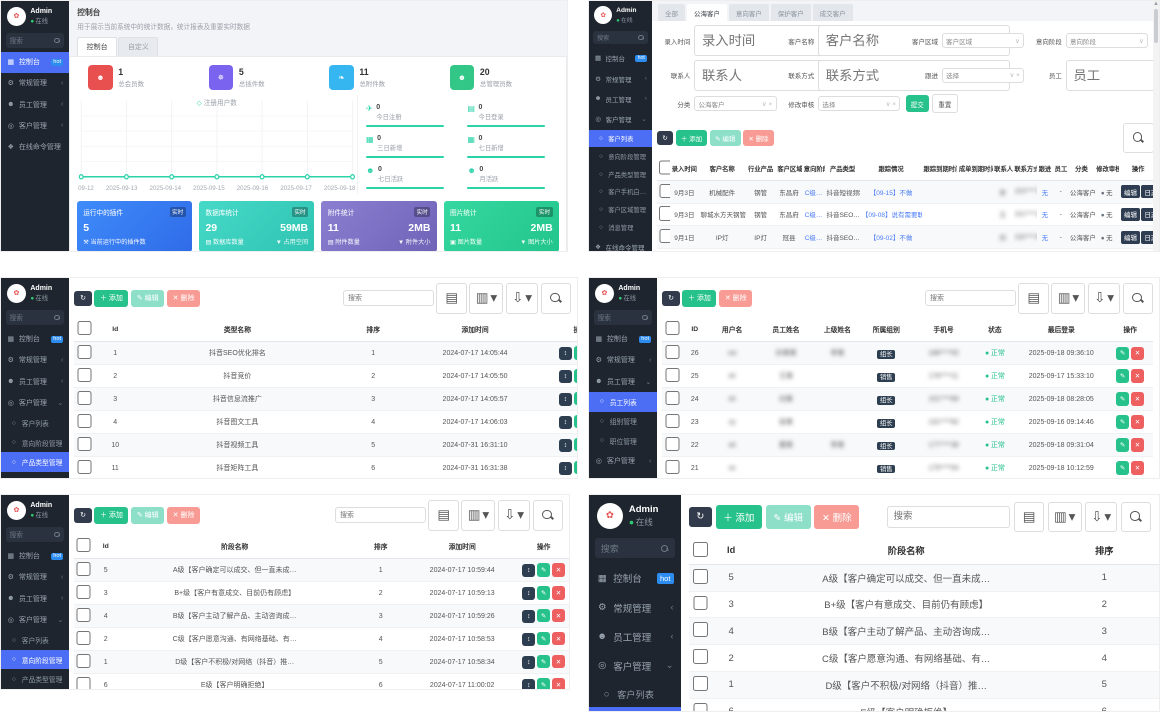 The image size is (1160, 712). What do you see at coordinates (748, 12) in the screenshot?
I see `tab-意向客户: 意向客户` at bounding box center [748, 12].